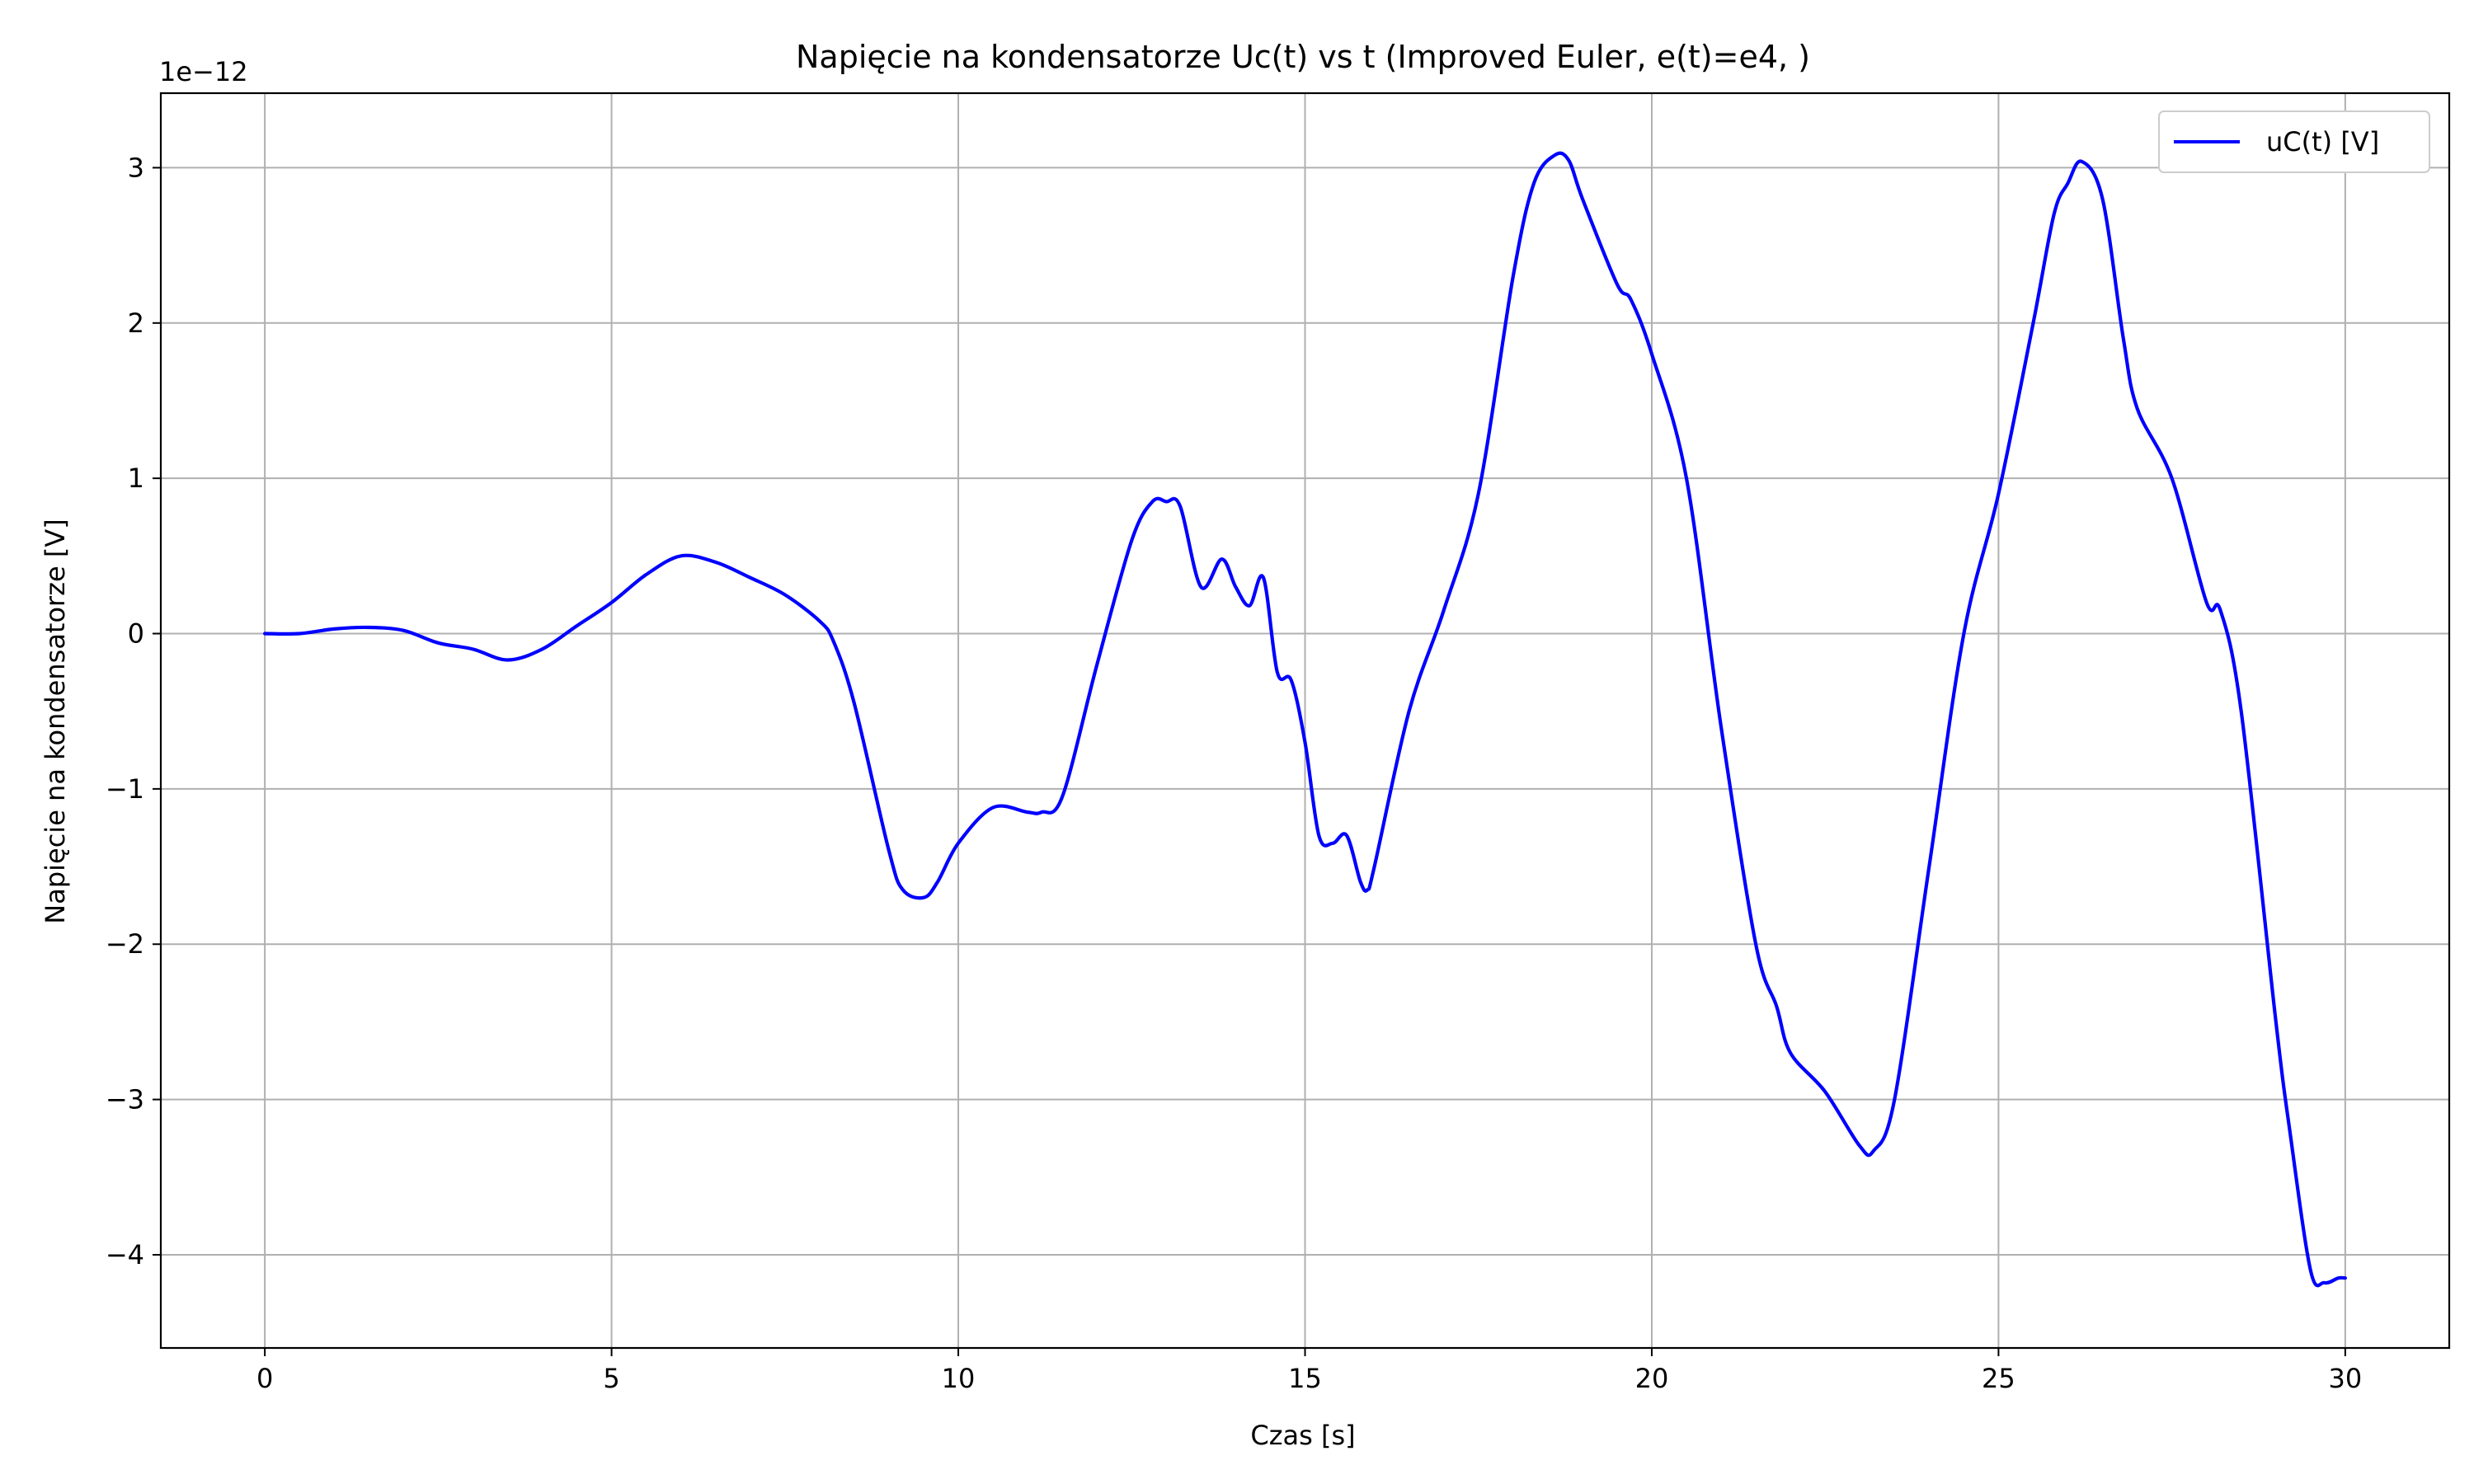 The height and width of the screenshot is (1484, 2474). What do you see at coordinates (203, 71) in the screenshot?
I see `y-axis-offset-label: 1e−12` at bounding box center [203, 71].